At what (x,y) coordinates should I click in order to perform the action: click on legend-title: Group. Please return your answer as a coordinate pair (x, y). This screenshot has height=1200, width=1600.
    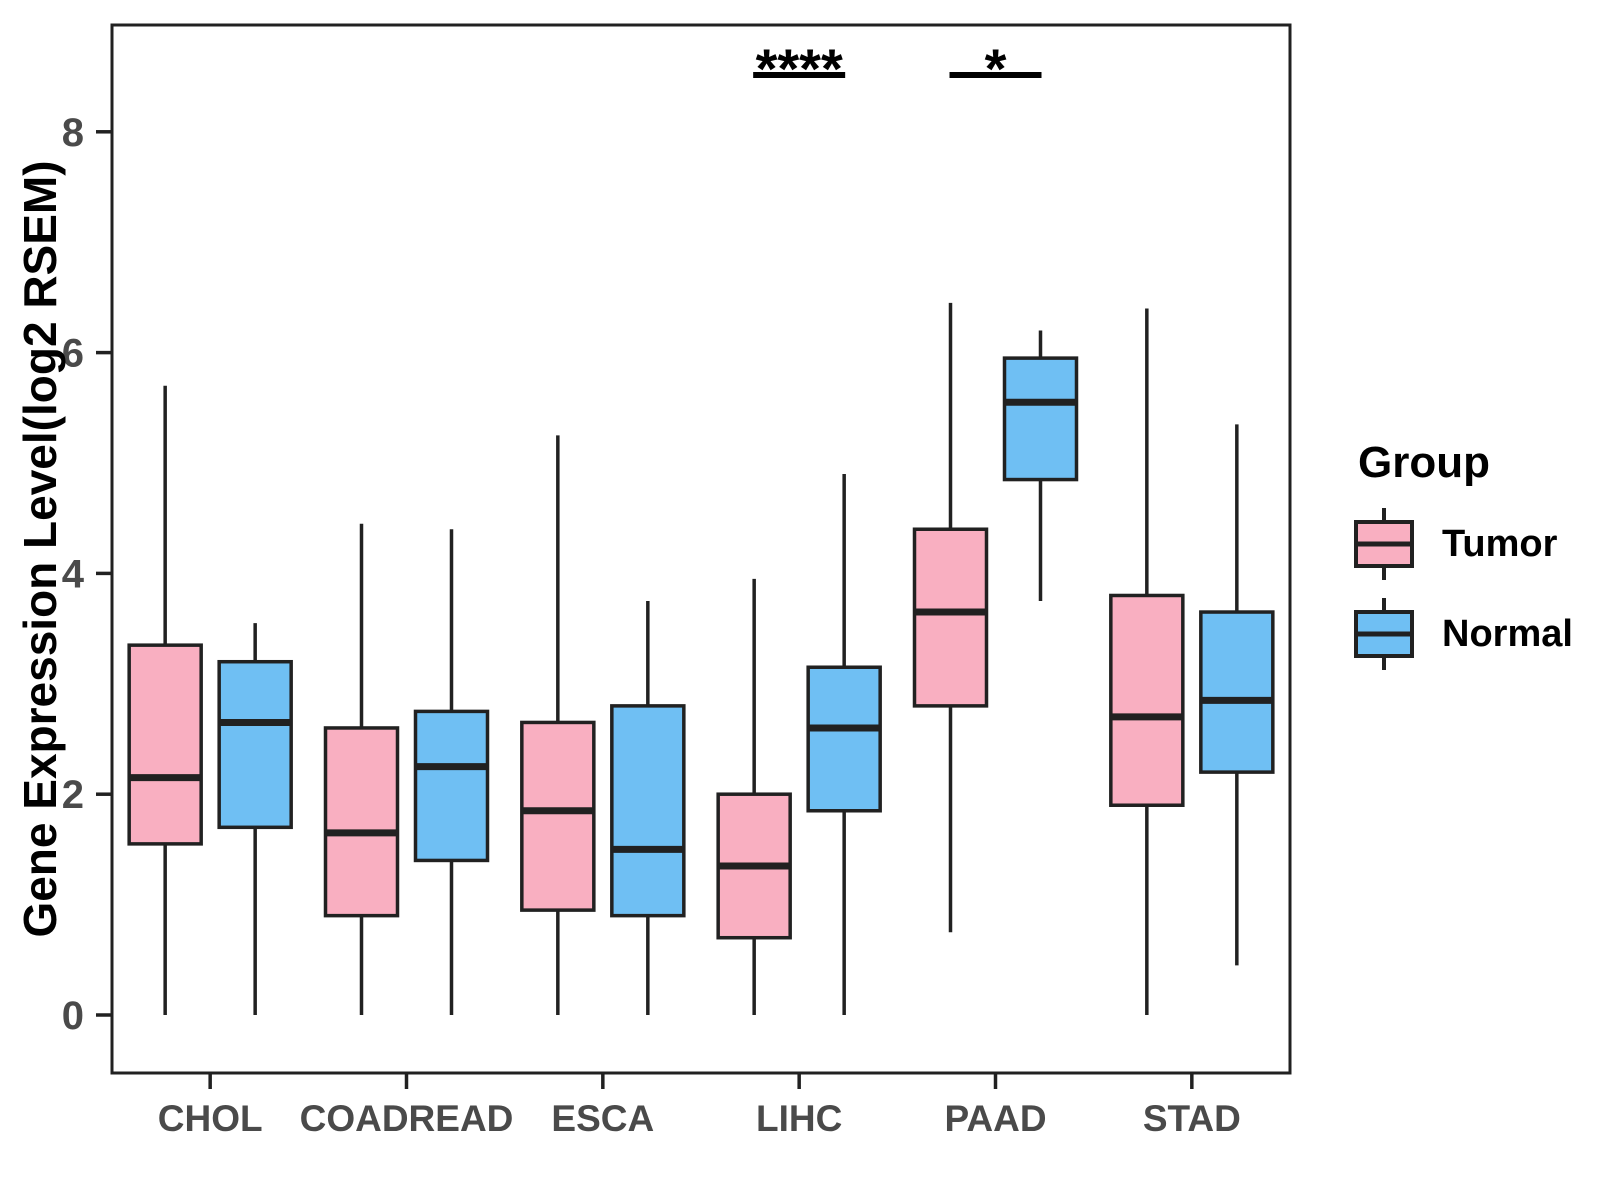
    Looking at the image, I should click on (1424, 462).